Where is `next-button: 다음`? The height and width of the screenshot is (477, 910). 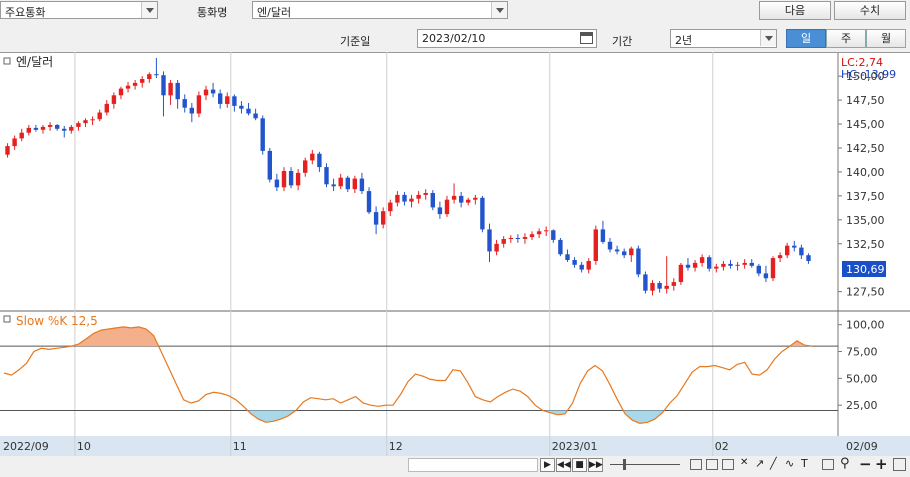
next-button: 다음 is located at coordinates (795, 10).